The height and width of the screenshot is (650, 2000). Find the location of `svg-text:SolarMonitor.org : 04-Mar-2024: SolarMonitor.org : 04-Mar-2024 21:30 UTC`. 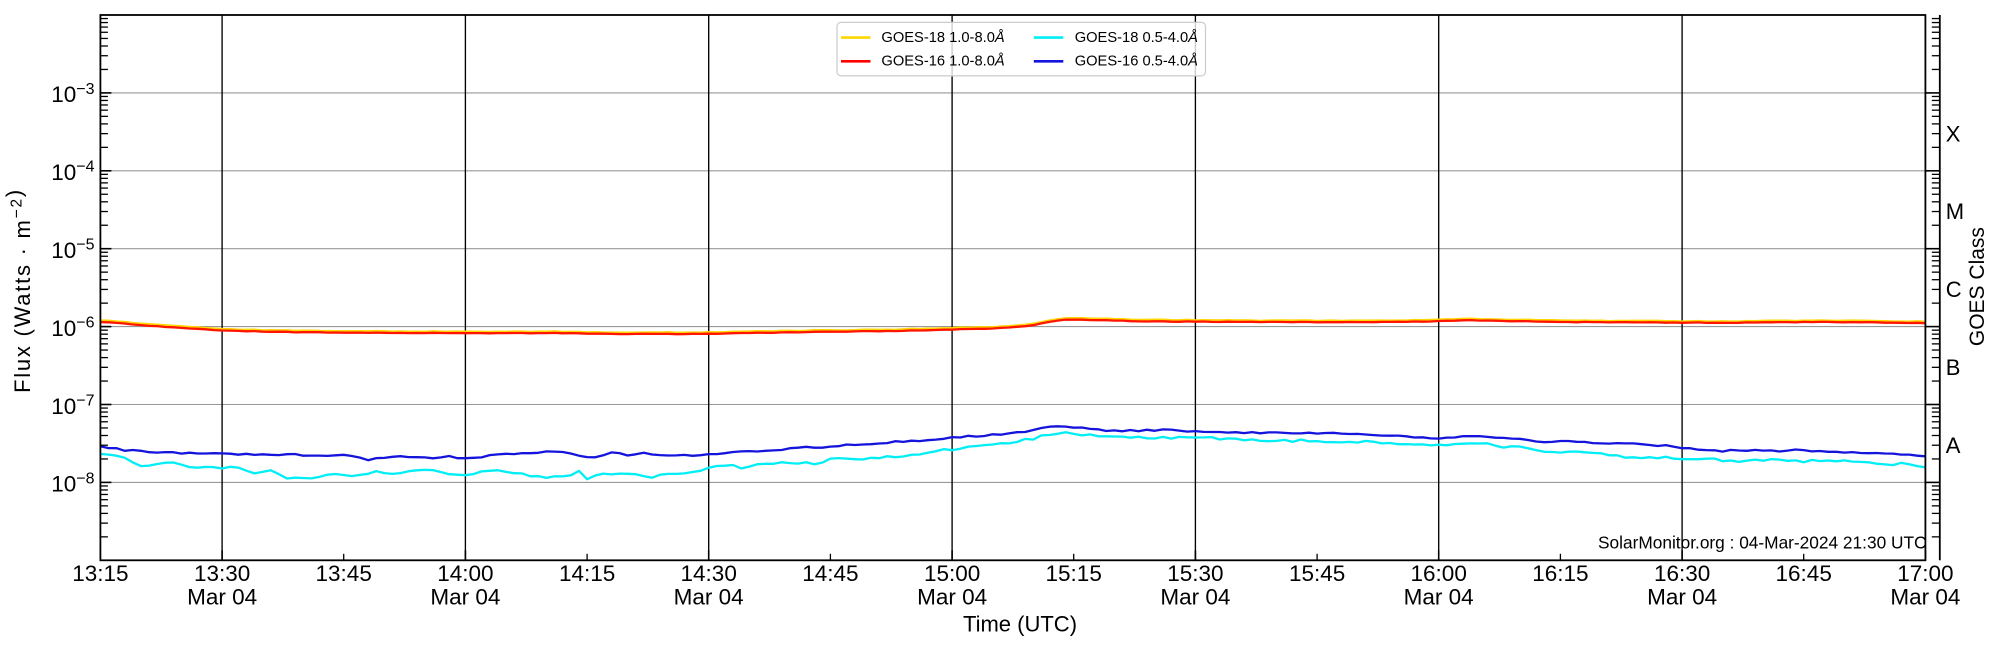

svg-text:SolarMonitor.org : 04-Mar-2024: SolarMonitor.org : 04-Mar-2024 21:30 UTC is located at coordinates (1762, 543).